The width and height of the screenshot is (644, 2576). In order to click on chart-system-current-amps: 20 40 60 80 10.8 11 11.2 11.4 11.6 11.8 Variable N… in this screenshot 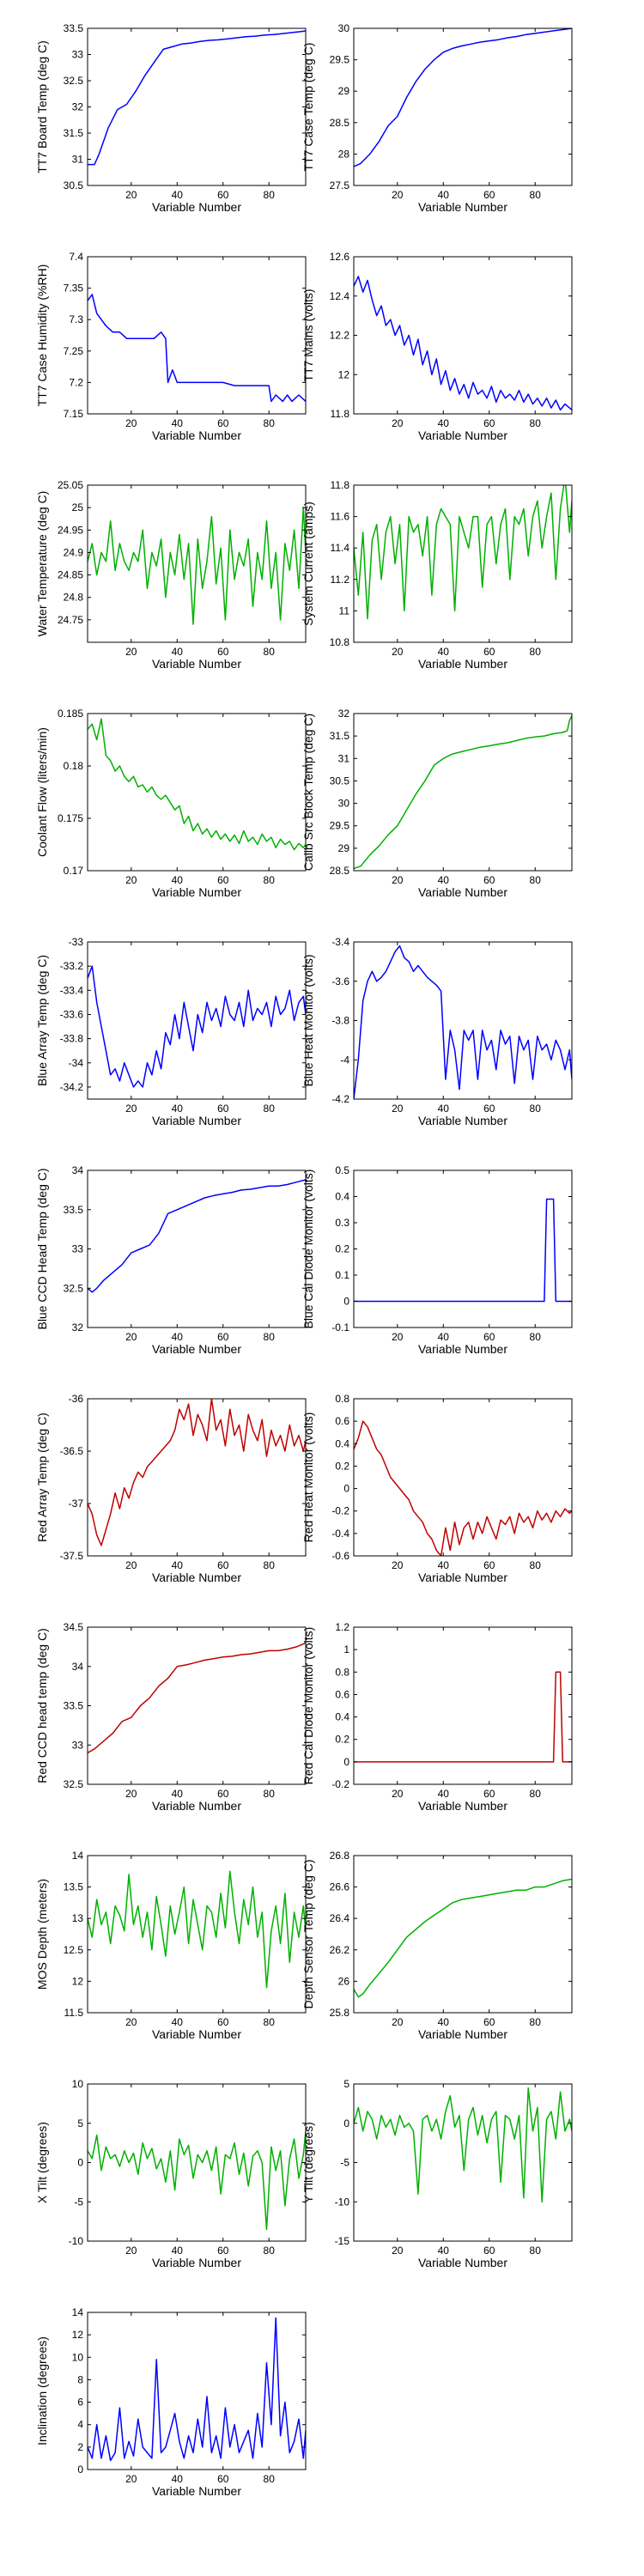, I will do `click(437, 575)`.